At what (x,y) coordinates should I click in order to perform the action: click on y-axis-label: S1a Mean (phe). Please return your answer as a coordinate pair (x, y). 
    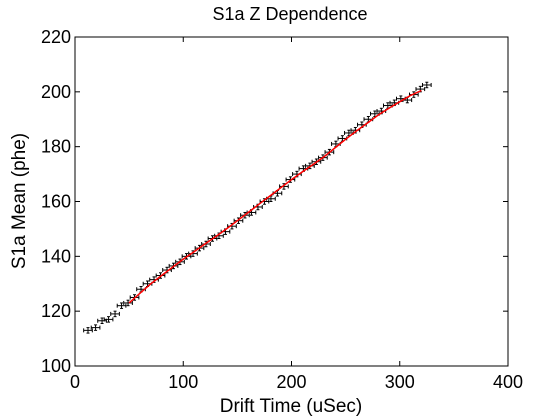
    Looking at the image, I should click on (19, 201).